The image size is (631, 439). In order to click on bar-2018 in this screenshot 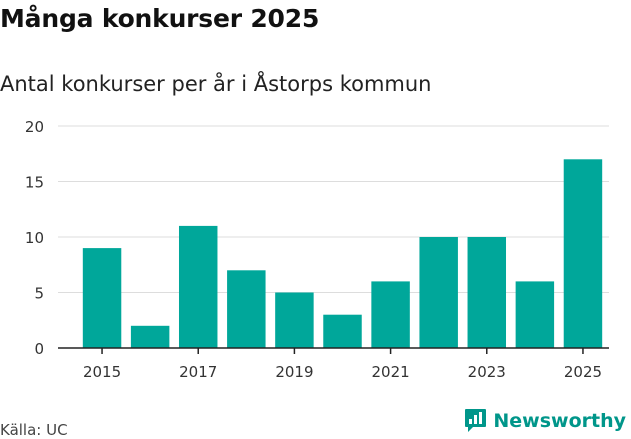, I will do `click(246, 309)`.